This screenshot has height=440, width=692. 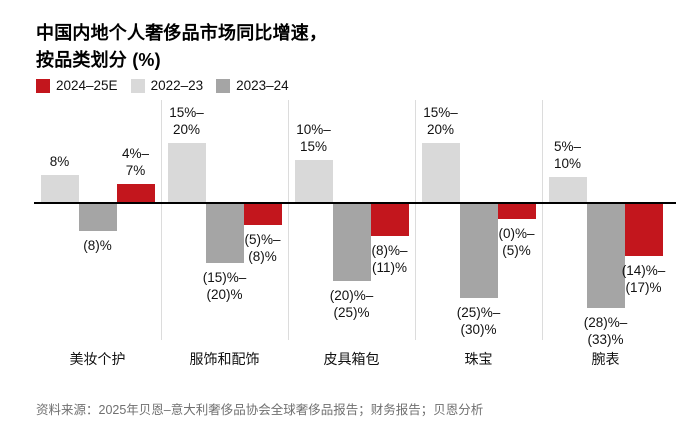 I want to click on value-label: 4%– 7%, so click(x=135, y=162).